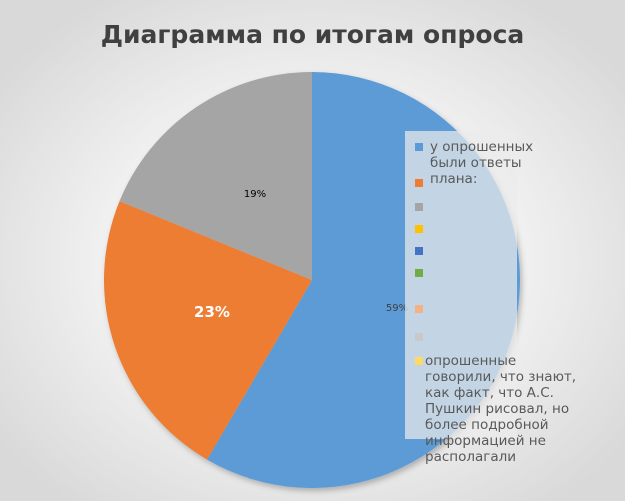 The width and height of the screenshot is (625, 501). I want to click on chart-title: Диаграмма по итогам опроса, so click(312, 34).